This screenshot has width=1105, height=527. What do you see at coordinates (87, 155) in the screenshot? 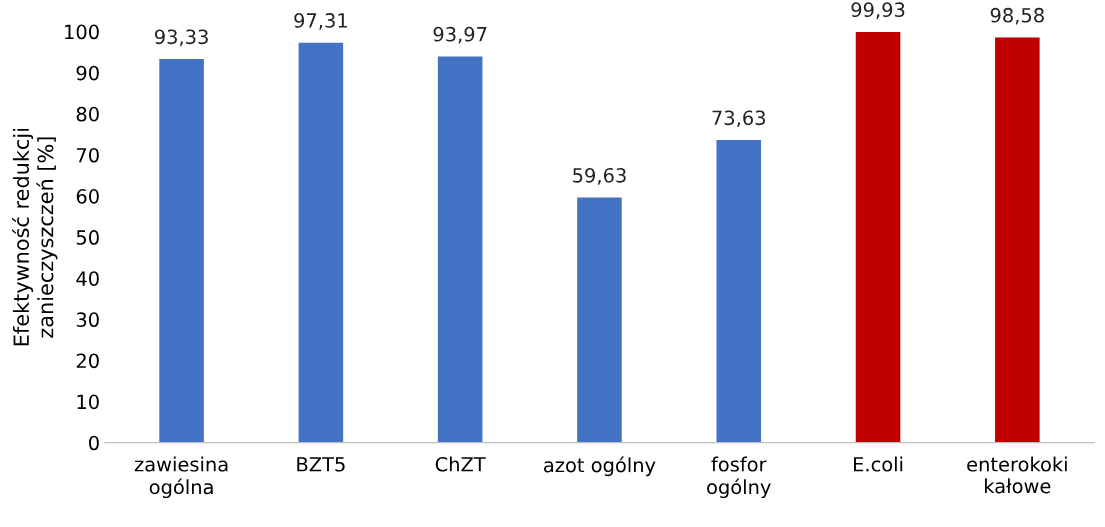
I see `y-tick-label: 70` at bounding box center [87, 155].